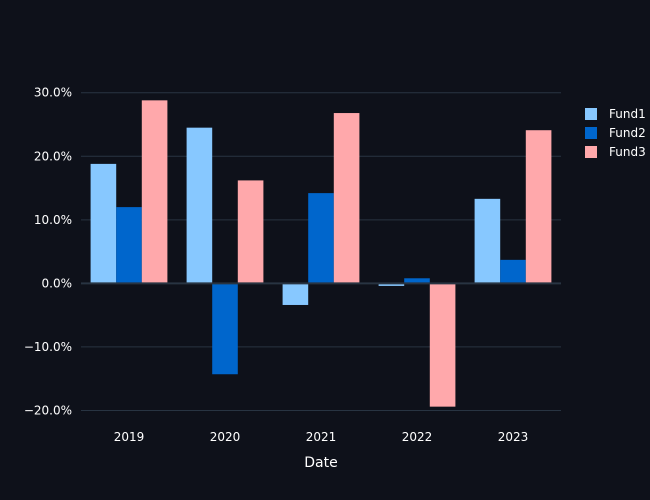 The height and width of the screenshot is (500, 650). What do you see at coordinates (391, 284) in the screenshot?
I see `bar-fund1-2022` at bounding box center [391, 284].